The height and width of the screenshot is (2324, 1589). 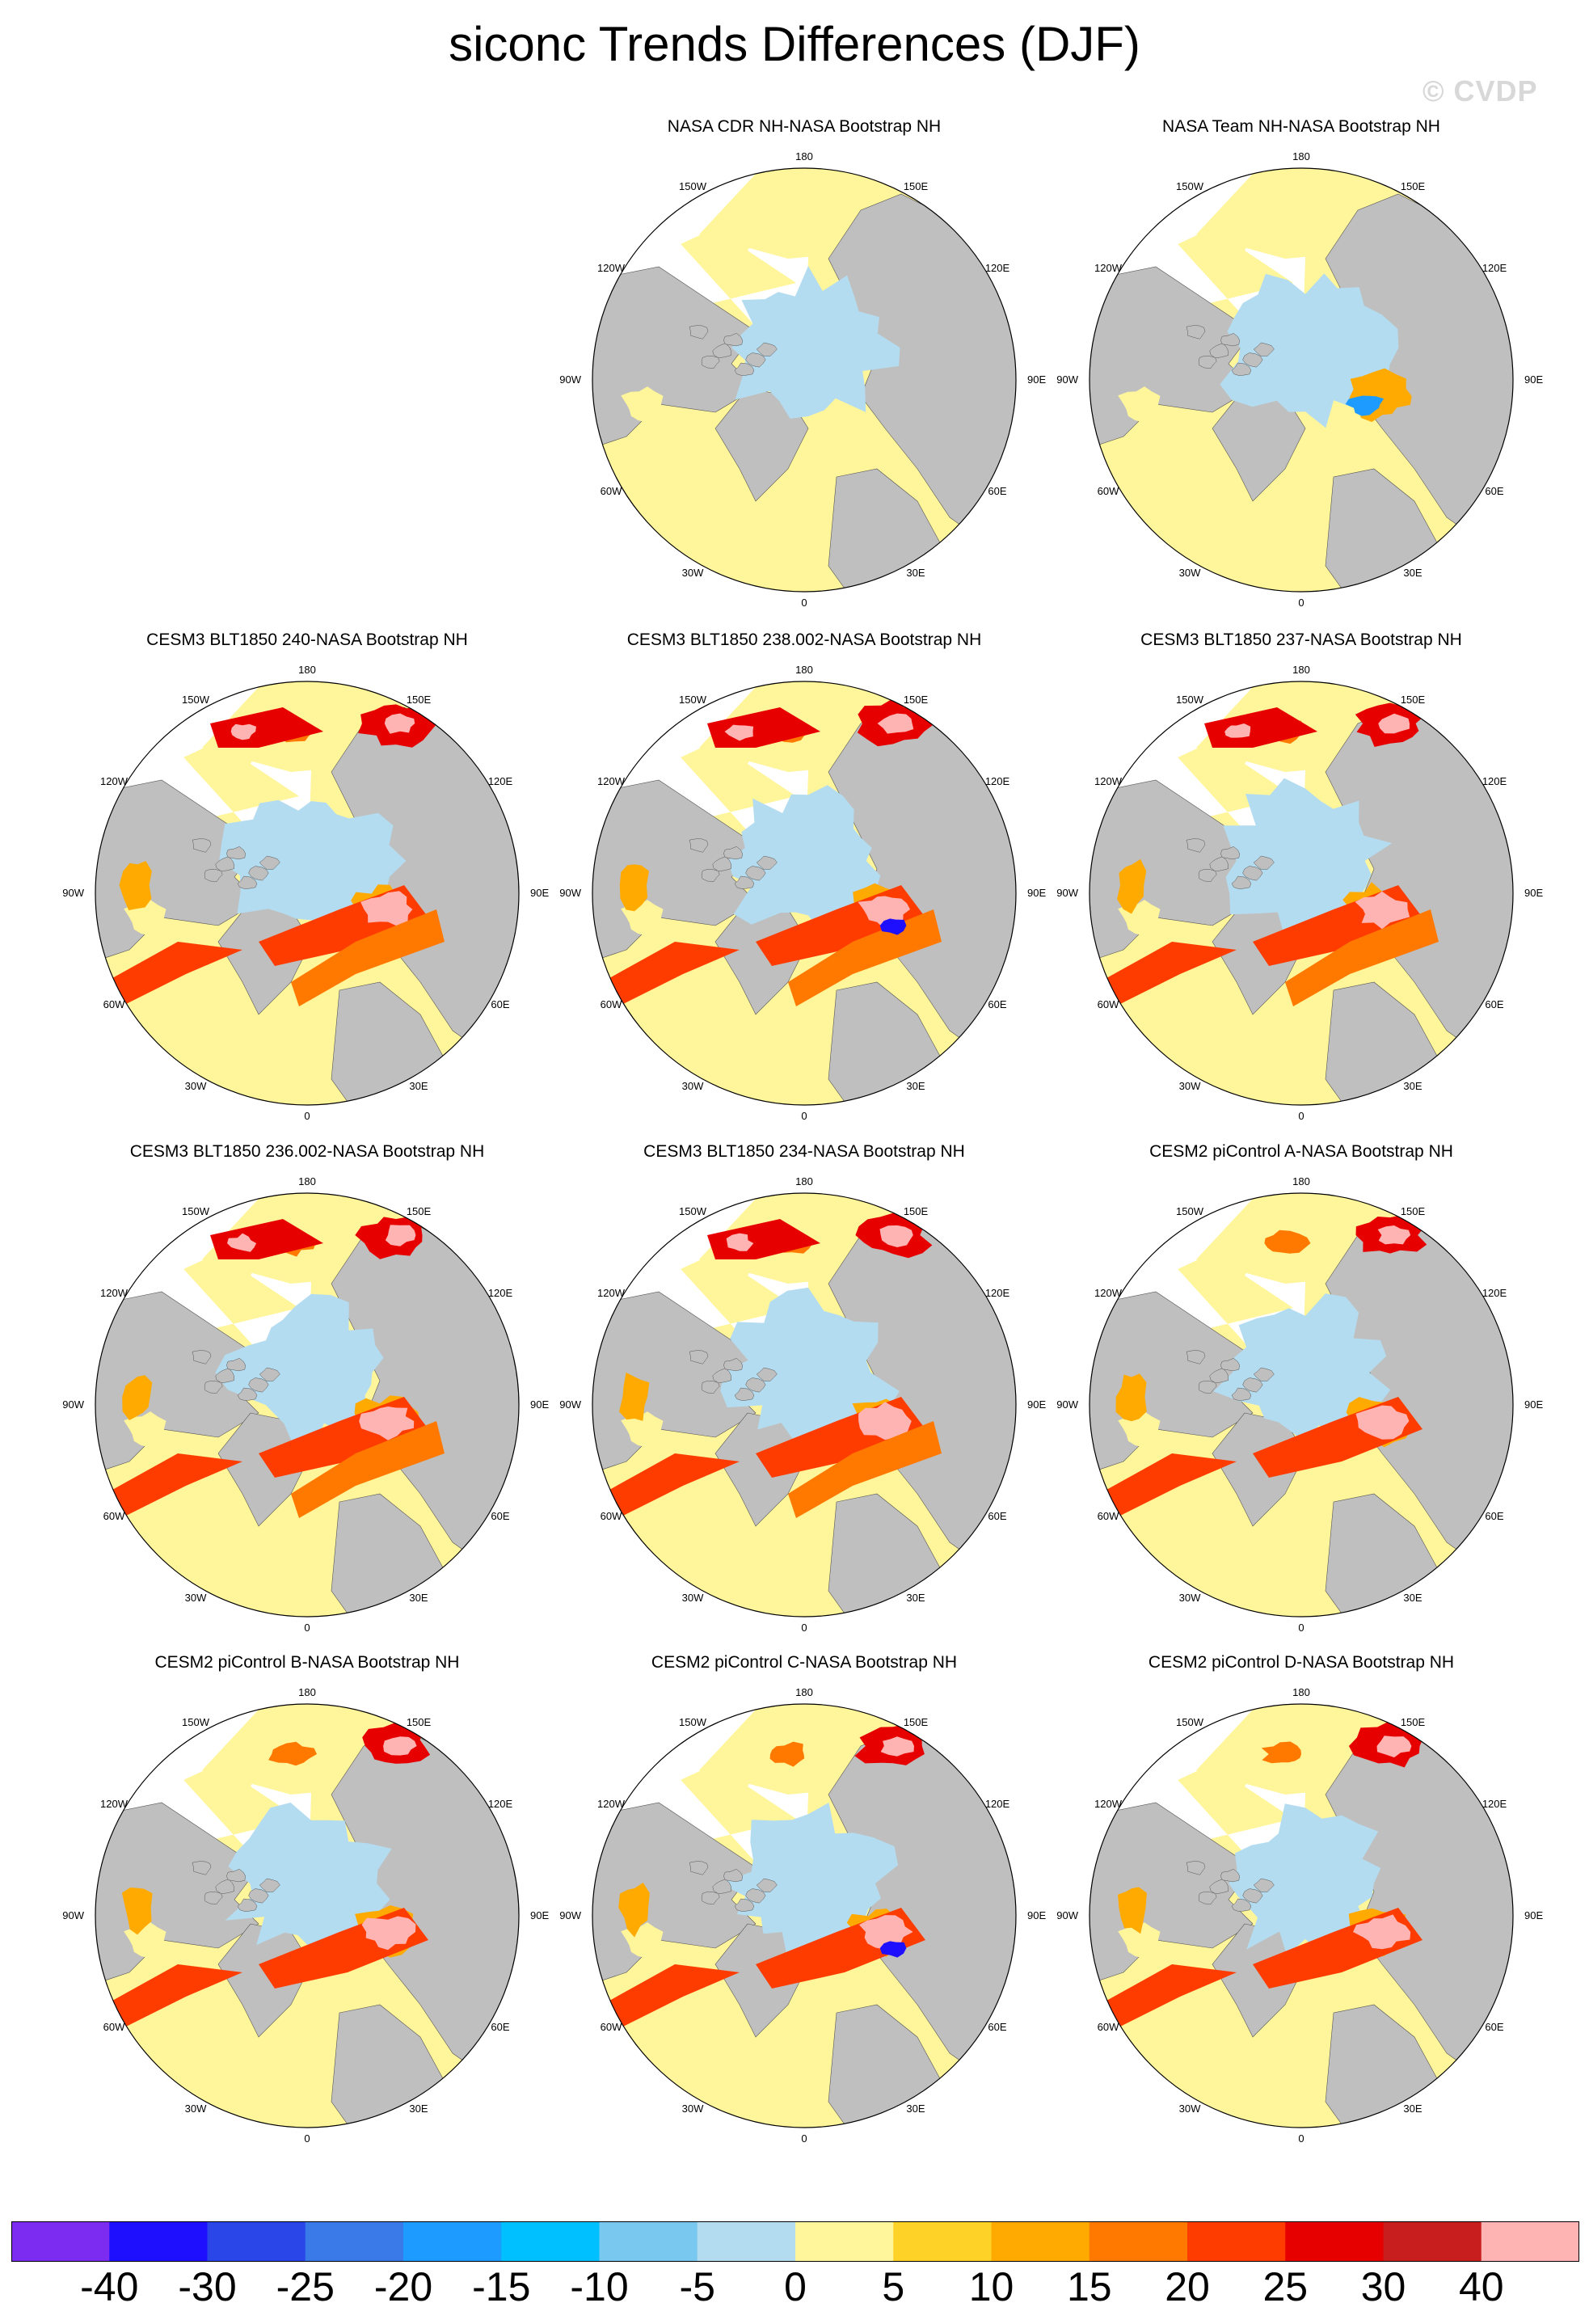 I want to click on panel-title: CESM3 BLT1850 237-NASA Bootstrap NH, so click(x=1301, y=640).